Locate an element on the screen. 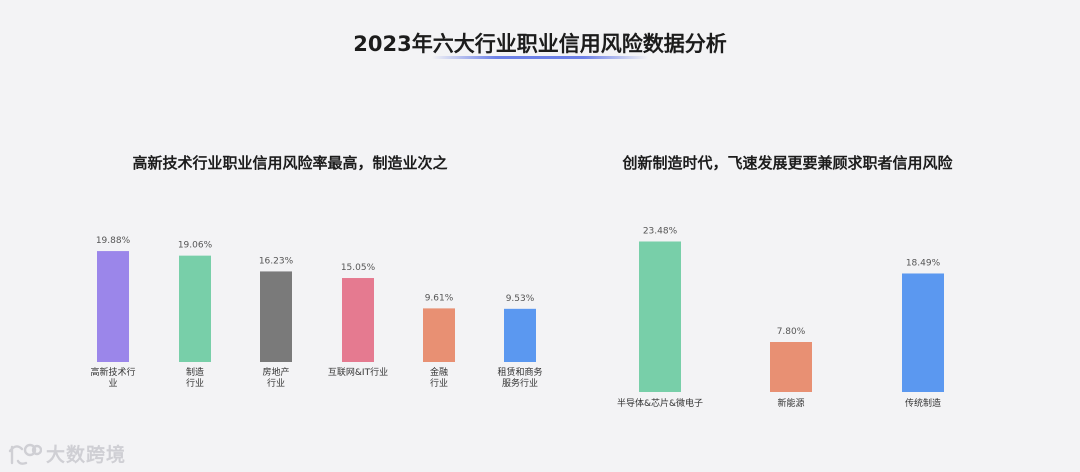  category-label-0-1: 制造行业 is located at coordinates (195, 377).